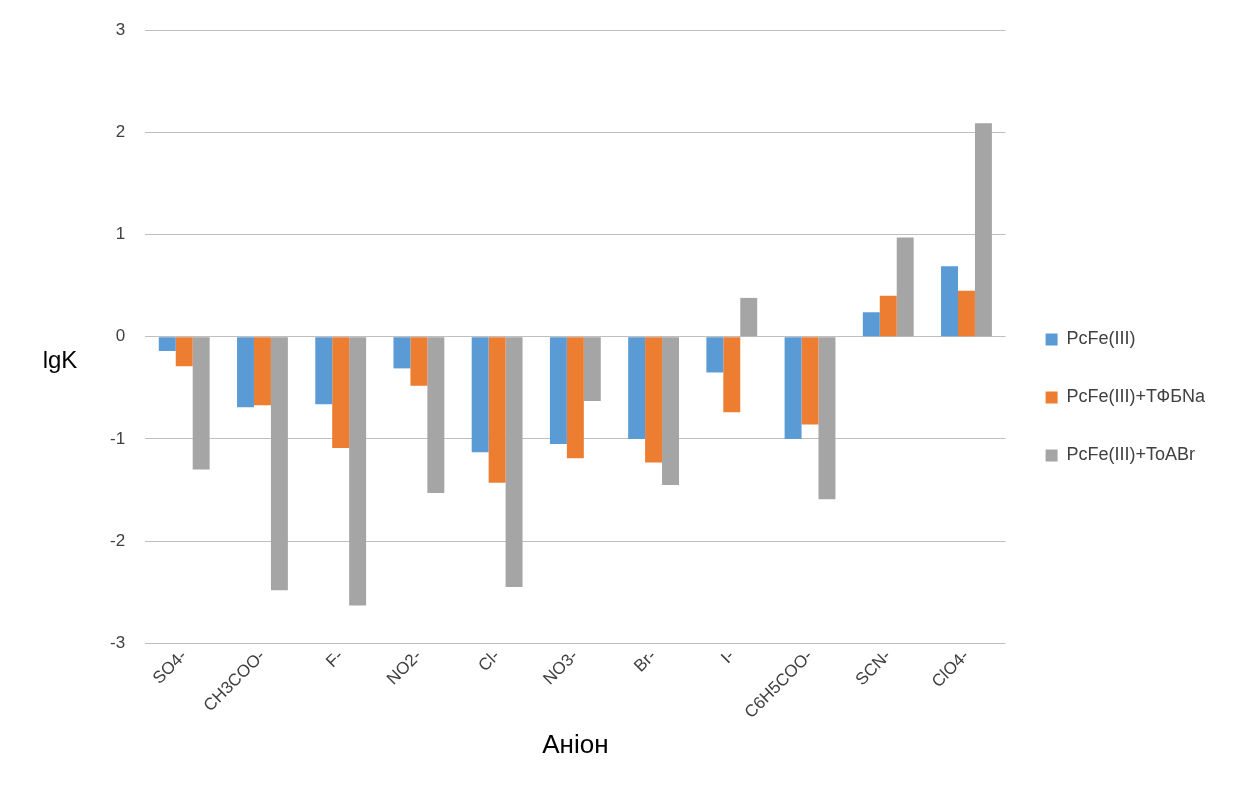  I want to click on legend-label: PcFe(III)+ToABr, so click(1131, 454).